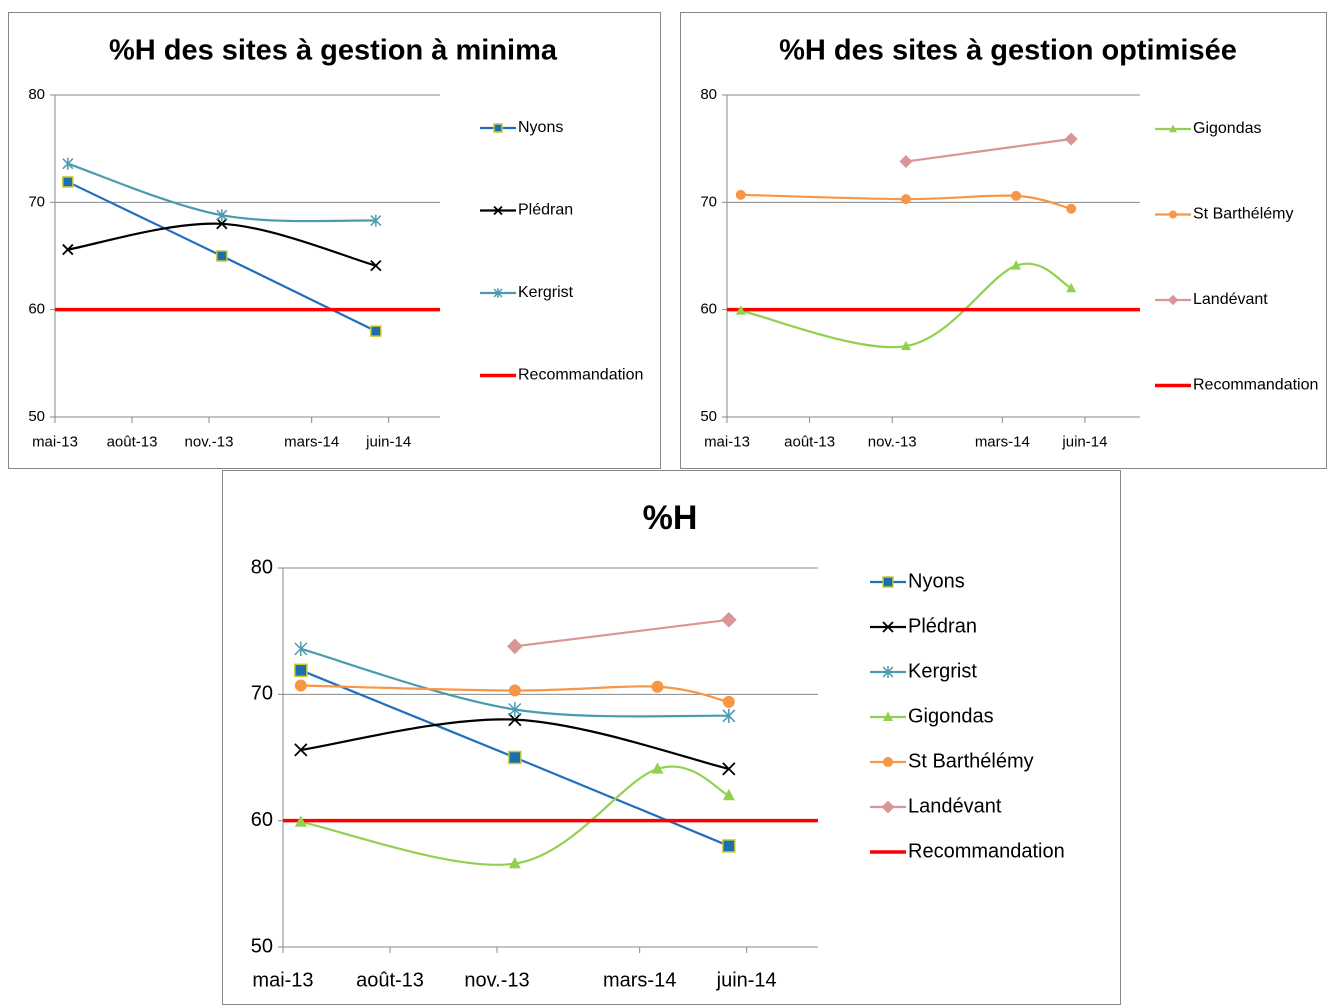 Image resolution: width=1327 pixels, height=1005 pixels. I want to click on chart-title: %H des sites à gestion à minima, so click(333, 51).